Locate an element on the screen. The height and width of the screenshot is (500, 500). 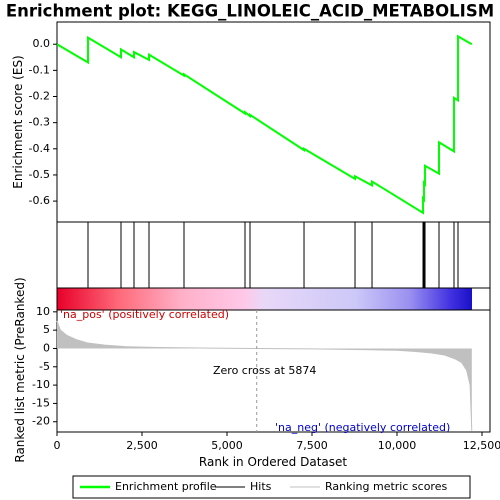
y2-tick-label: 5 is located at coordinates (46, 329).